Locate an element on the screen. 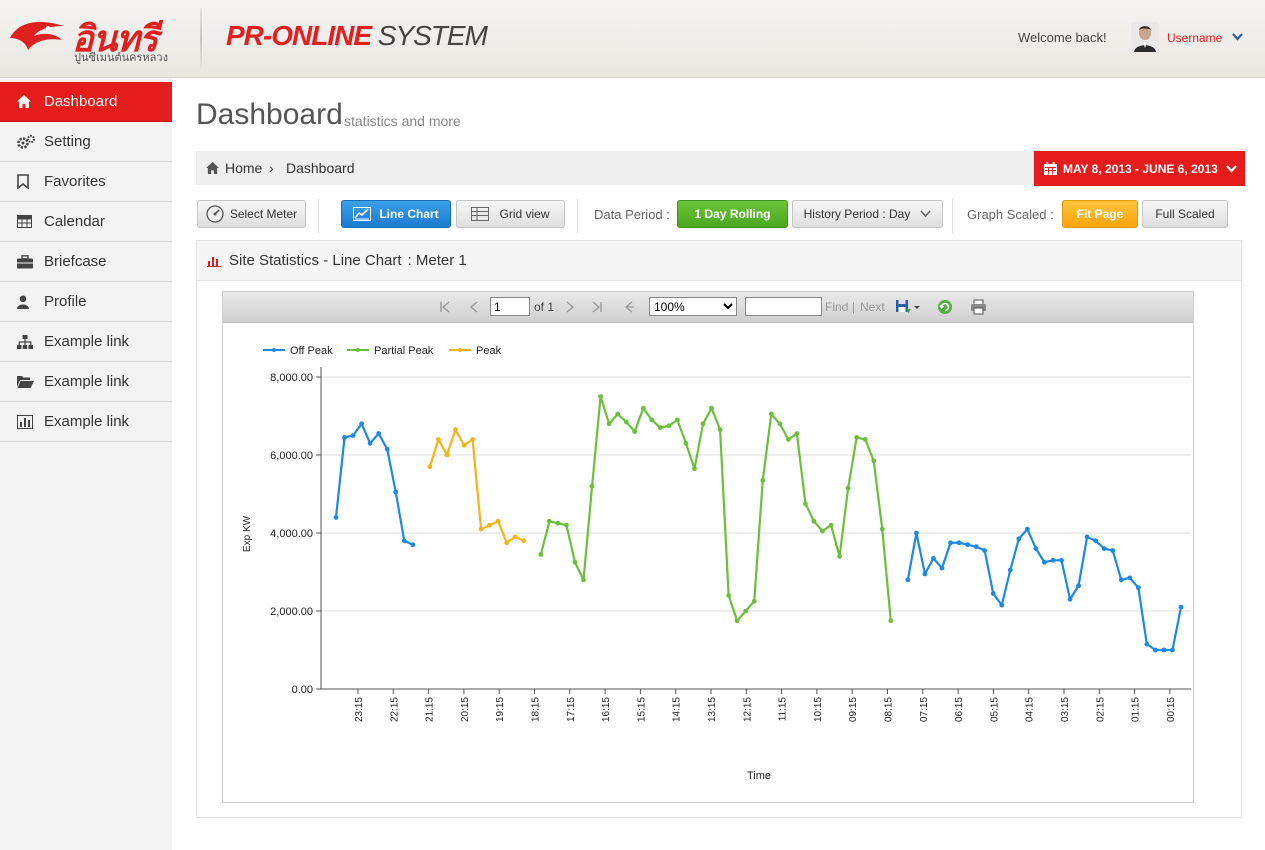  one-day-rolling-button: 1 Day Rolling is located at coordinates (732, 214).